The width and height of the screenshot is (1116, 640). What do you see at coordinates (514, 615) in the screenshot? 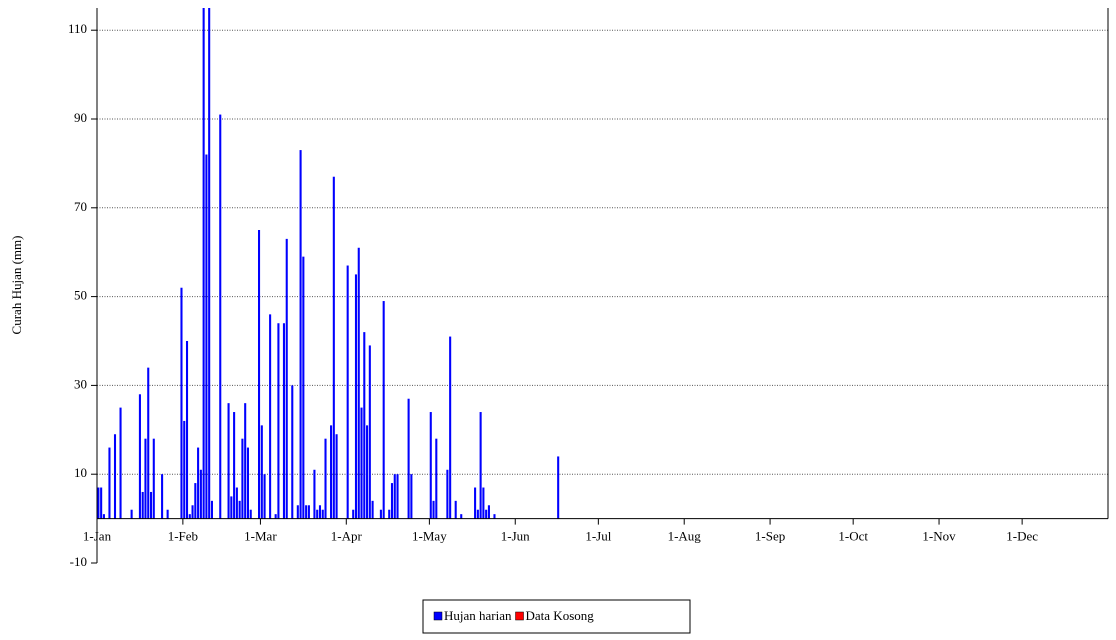
I see `legend: Hujan harian Data Kosong` at bounding box center [514, 615].